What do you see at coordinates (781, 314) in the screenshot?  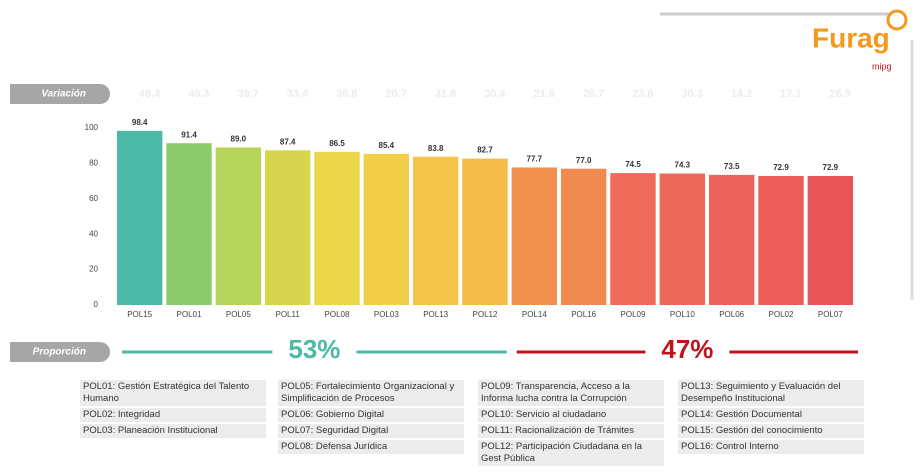 I see `x-tick-label: POL02` at bounding box center [781, 314].